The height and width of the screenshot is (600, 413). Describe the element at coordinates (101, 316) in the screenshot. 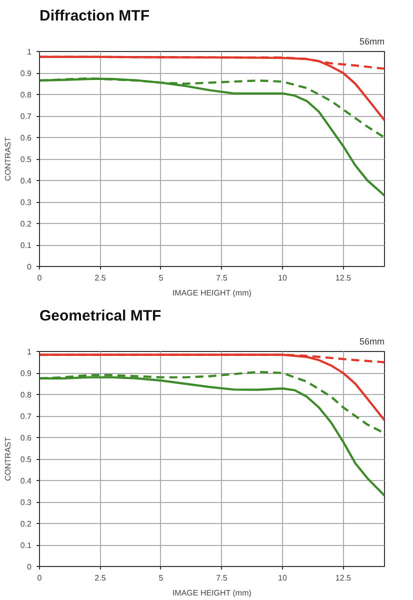

I see `chart-title: Geometrical MTF` at that location.